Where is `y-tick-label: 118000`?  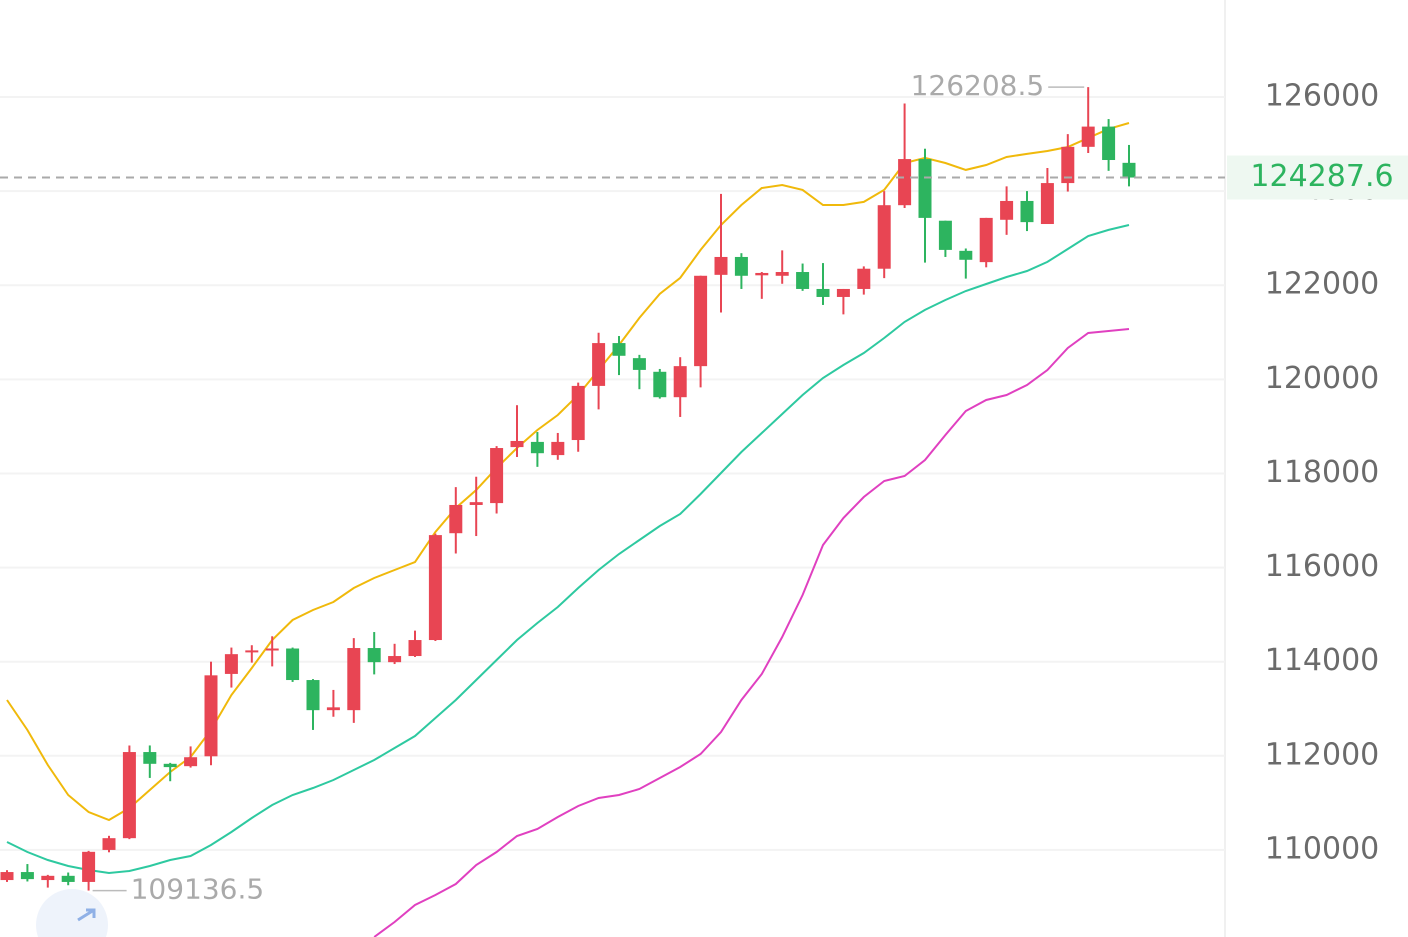
y-tick-label: 118000 is located at coordinates (1322, 472).